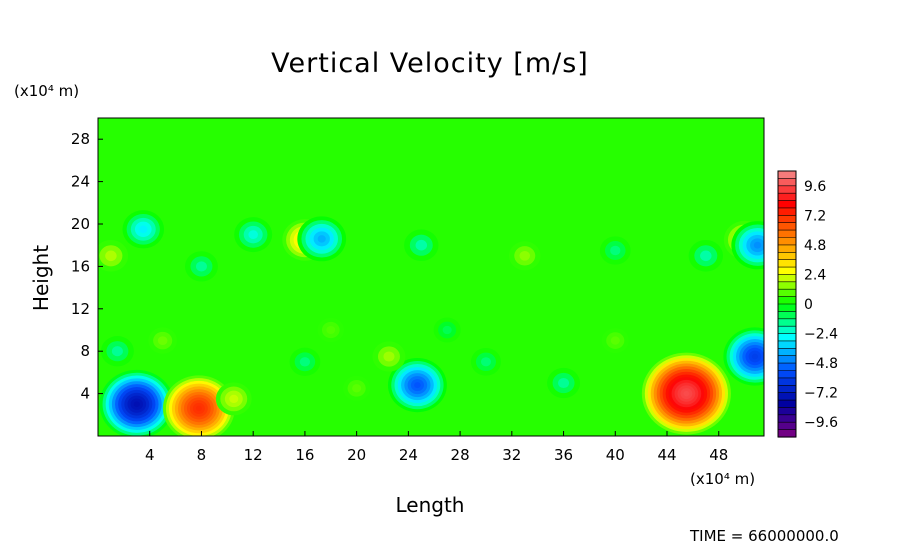 Image resolution: width=904 pixels, height=544 pixels. Describe the element at coordinates (815, 275) in the screenshot. I see `colorbar-label: 2.4` at that location.